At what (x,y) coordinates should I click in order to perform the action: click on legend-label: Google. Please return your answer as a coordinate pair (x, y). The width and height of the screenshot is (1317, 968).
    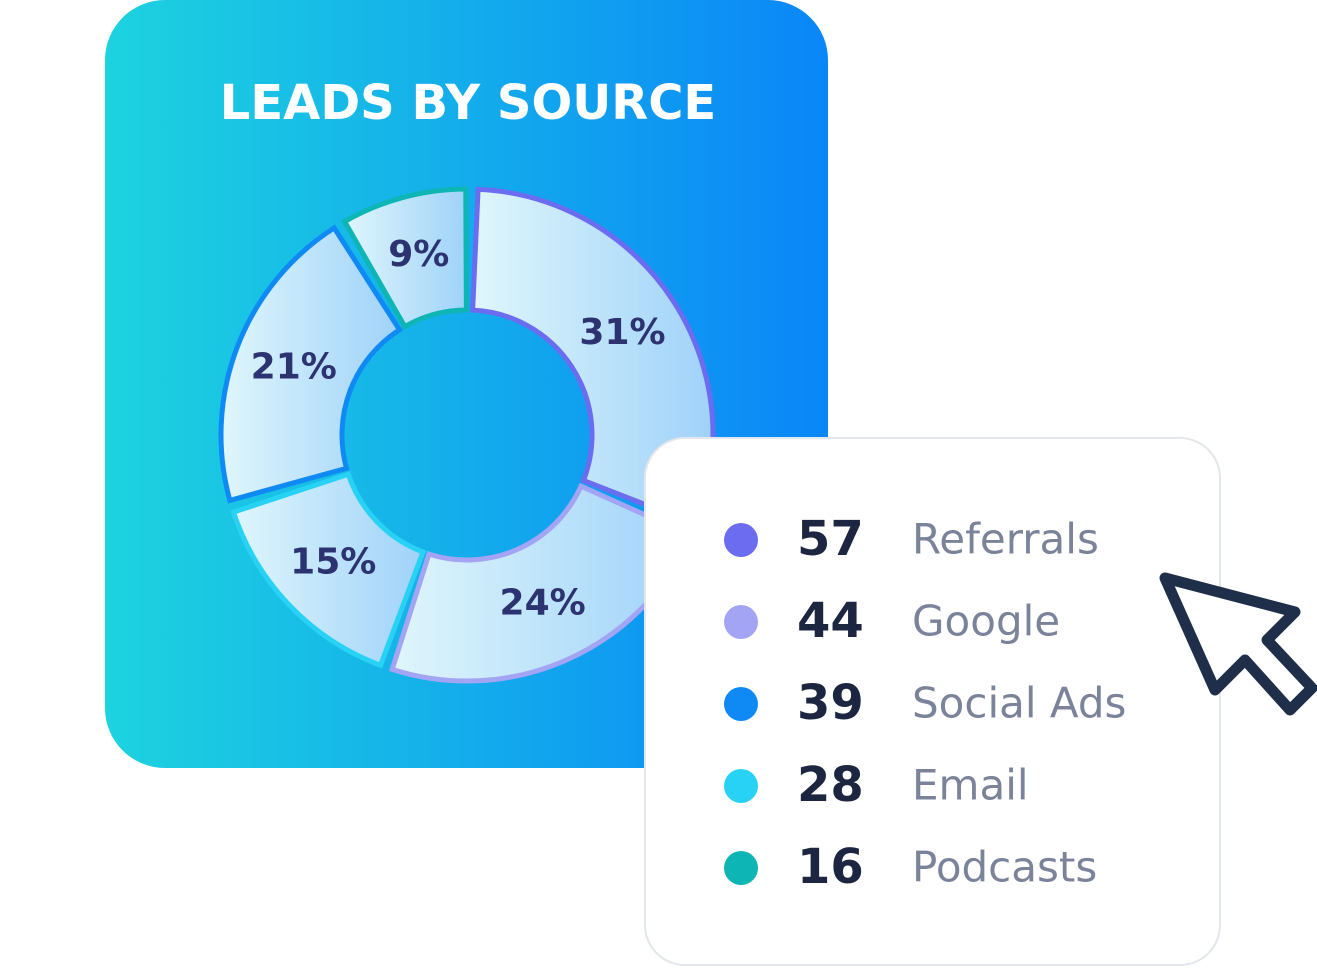
    Looking at the image, I should click on (986, 621).